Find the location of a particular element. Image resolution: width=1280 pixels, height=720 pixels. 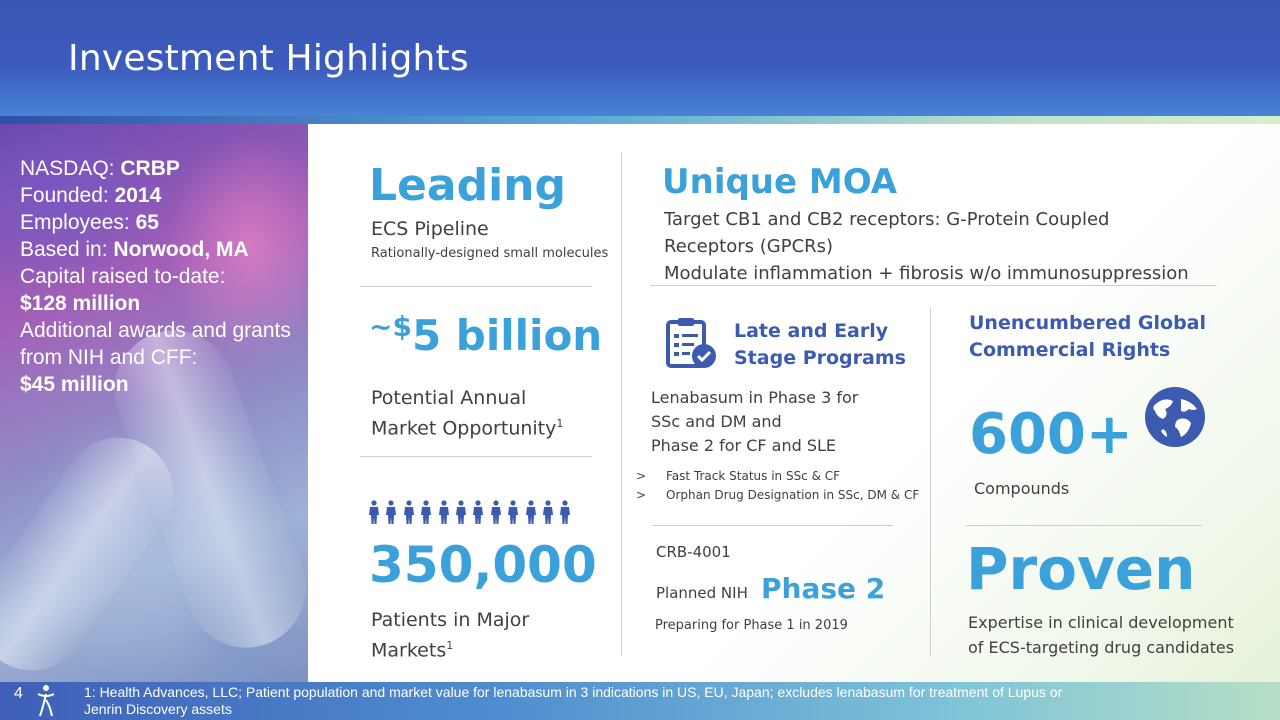

market-label: Potential Annual Market Opportunity1 is located at coordinates (467, 413).